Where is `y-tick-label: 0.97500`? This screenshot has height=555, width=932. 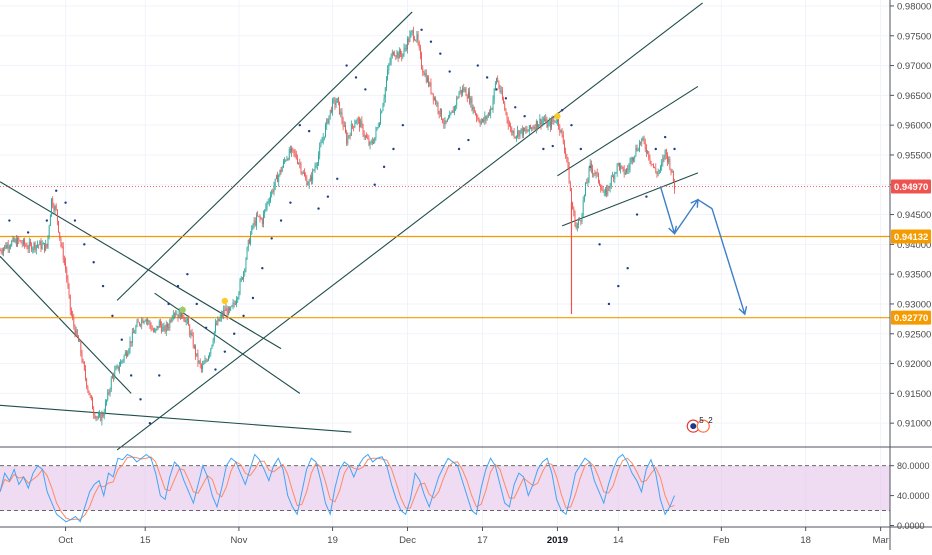
y-tick-label: 0.97500 is located at coordinates (914, 36).